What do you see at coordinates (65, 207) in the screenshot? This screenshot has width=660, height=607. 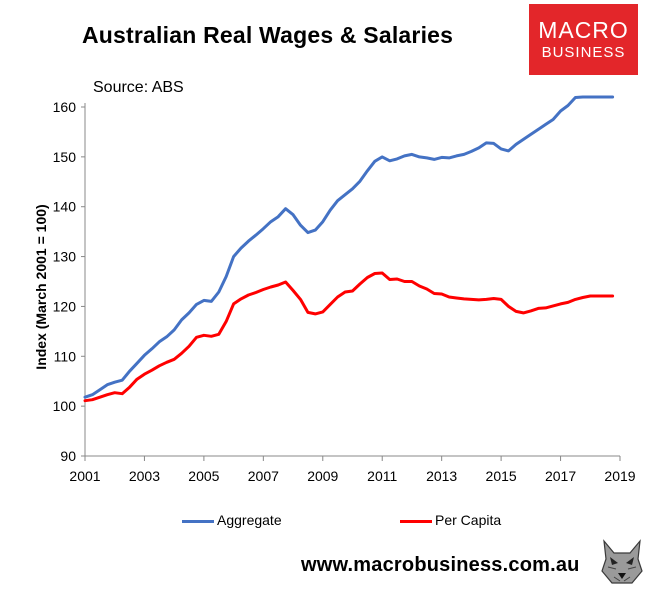 I see `y-tick-label: 140` at bounding box center [65, 207].